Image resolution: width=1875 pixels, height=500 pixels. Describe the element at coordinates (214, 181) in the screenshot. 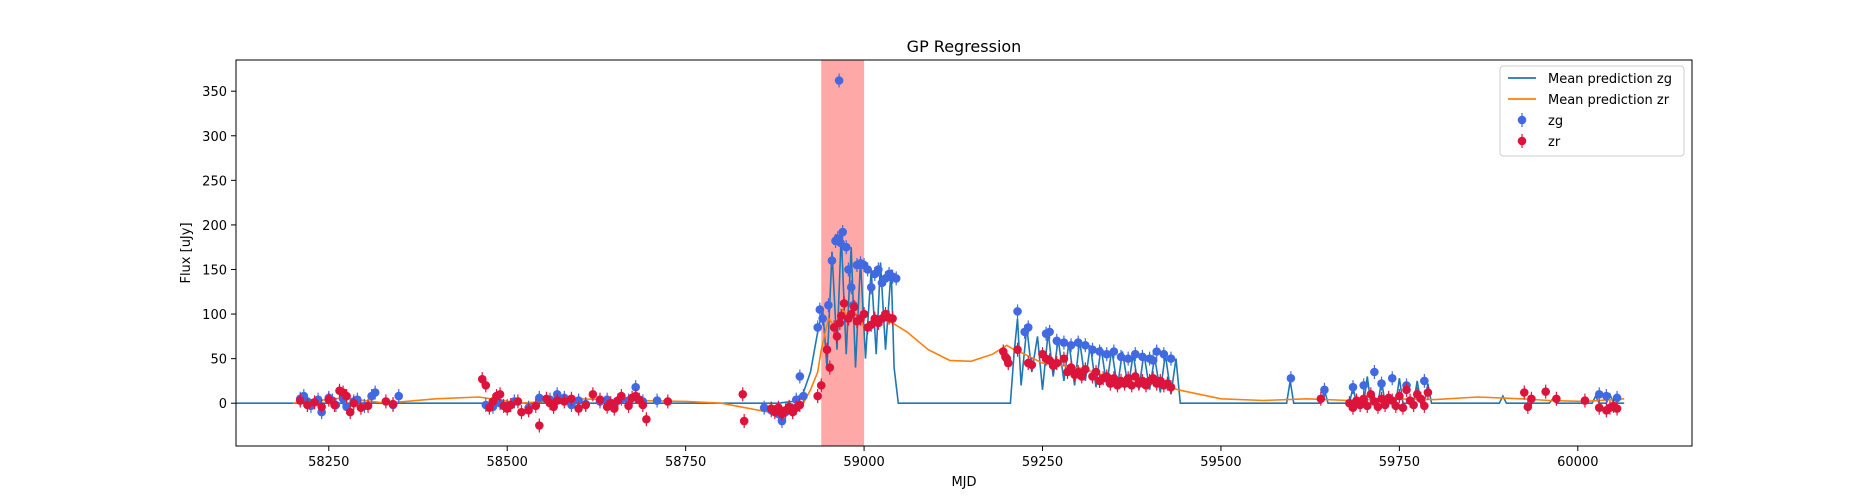

I see `y-tick-label: 250` at that location.